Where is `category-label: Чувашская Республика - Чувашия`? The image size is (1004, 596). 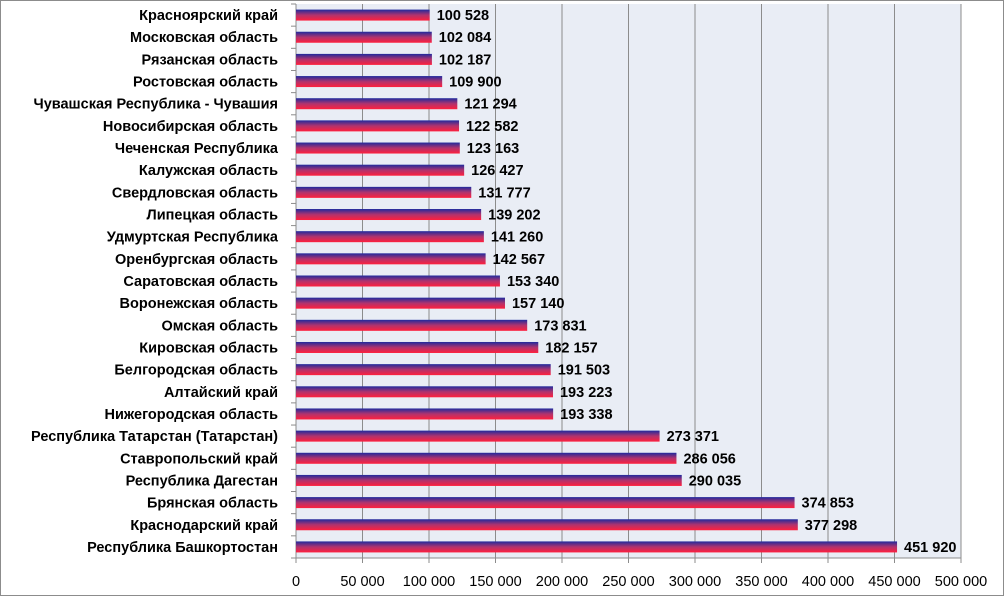
category-label: Чувашская Республика - Чувашия is located at coordinates (156, 105).